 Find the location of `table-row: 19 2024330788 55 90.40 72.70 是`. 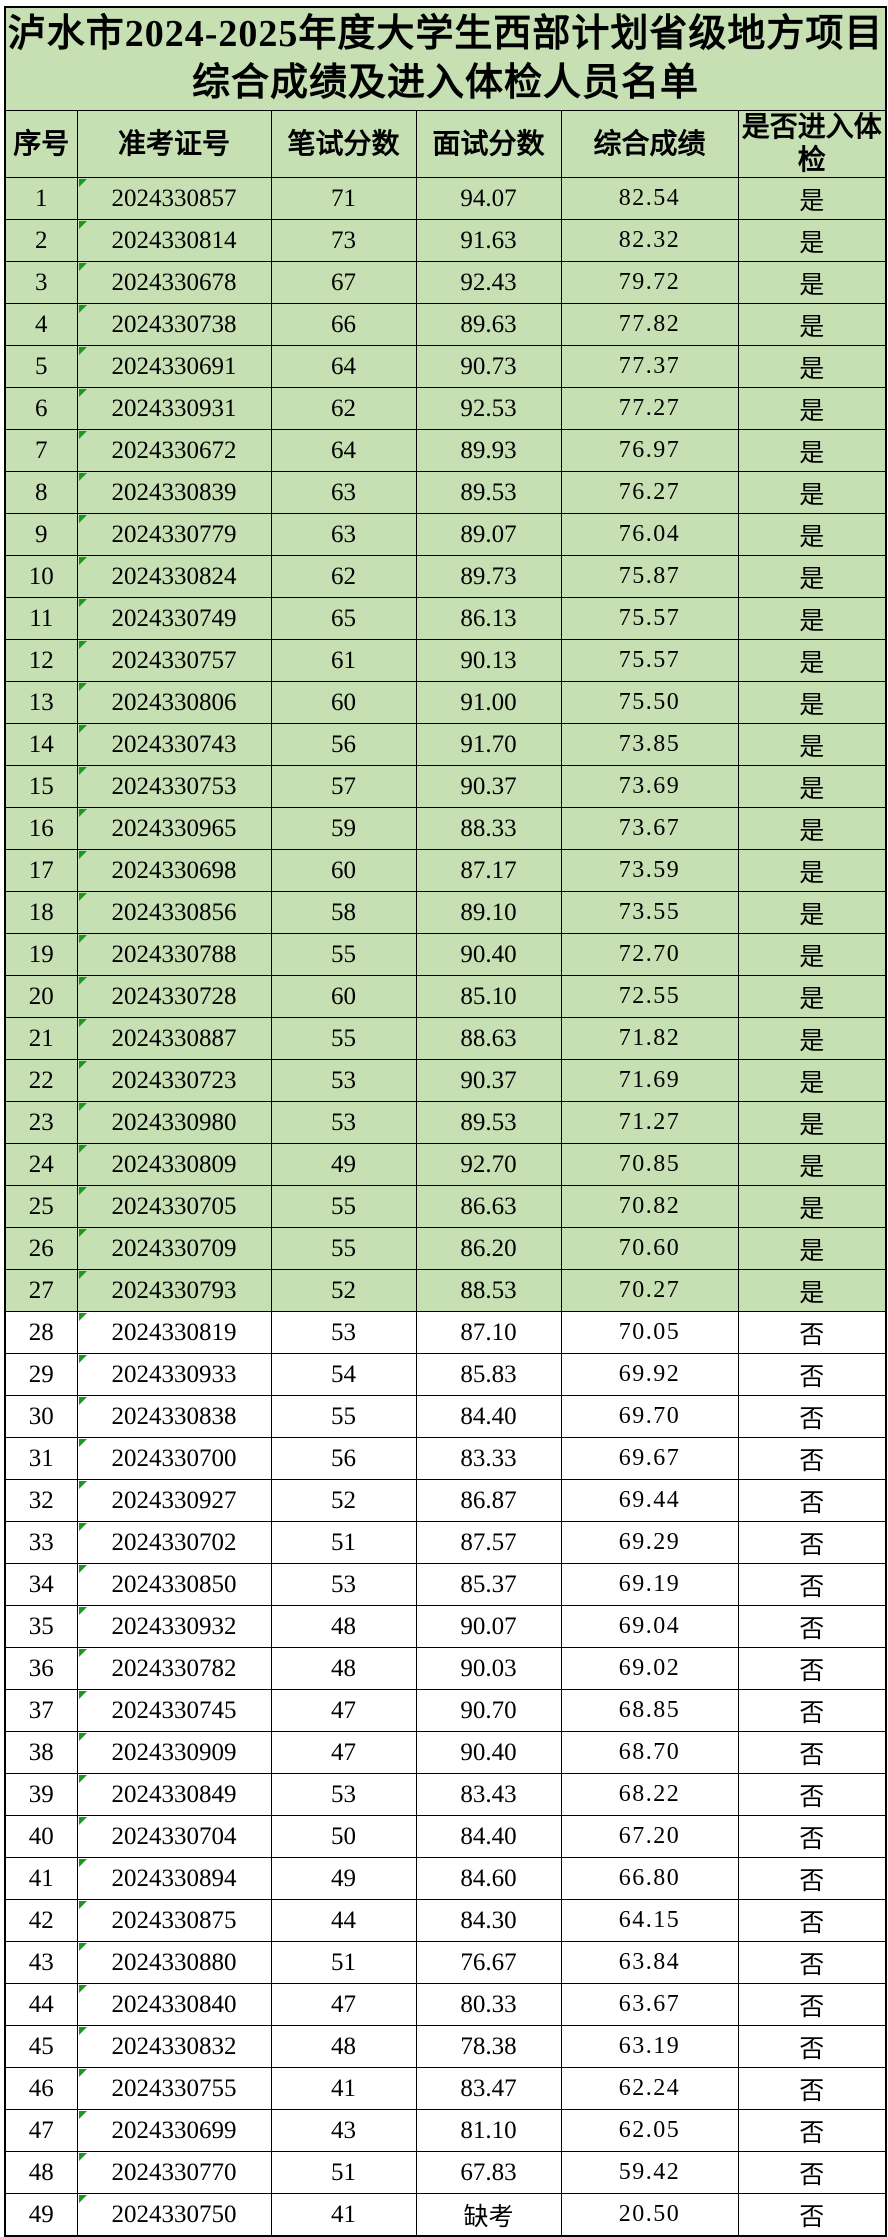

table-row: 19 2024330788 55 90.40 72.70 是 is located at coordinates (445, 955).